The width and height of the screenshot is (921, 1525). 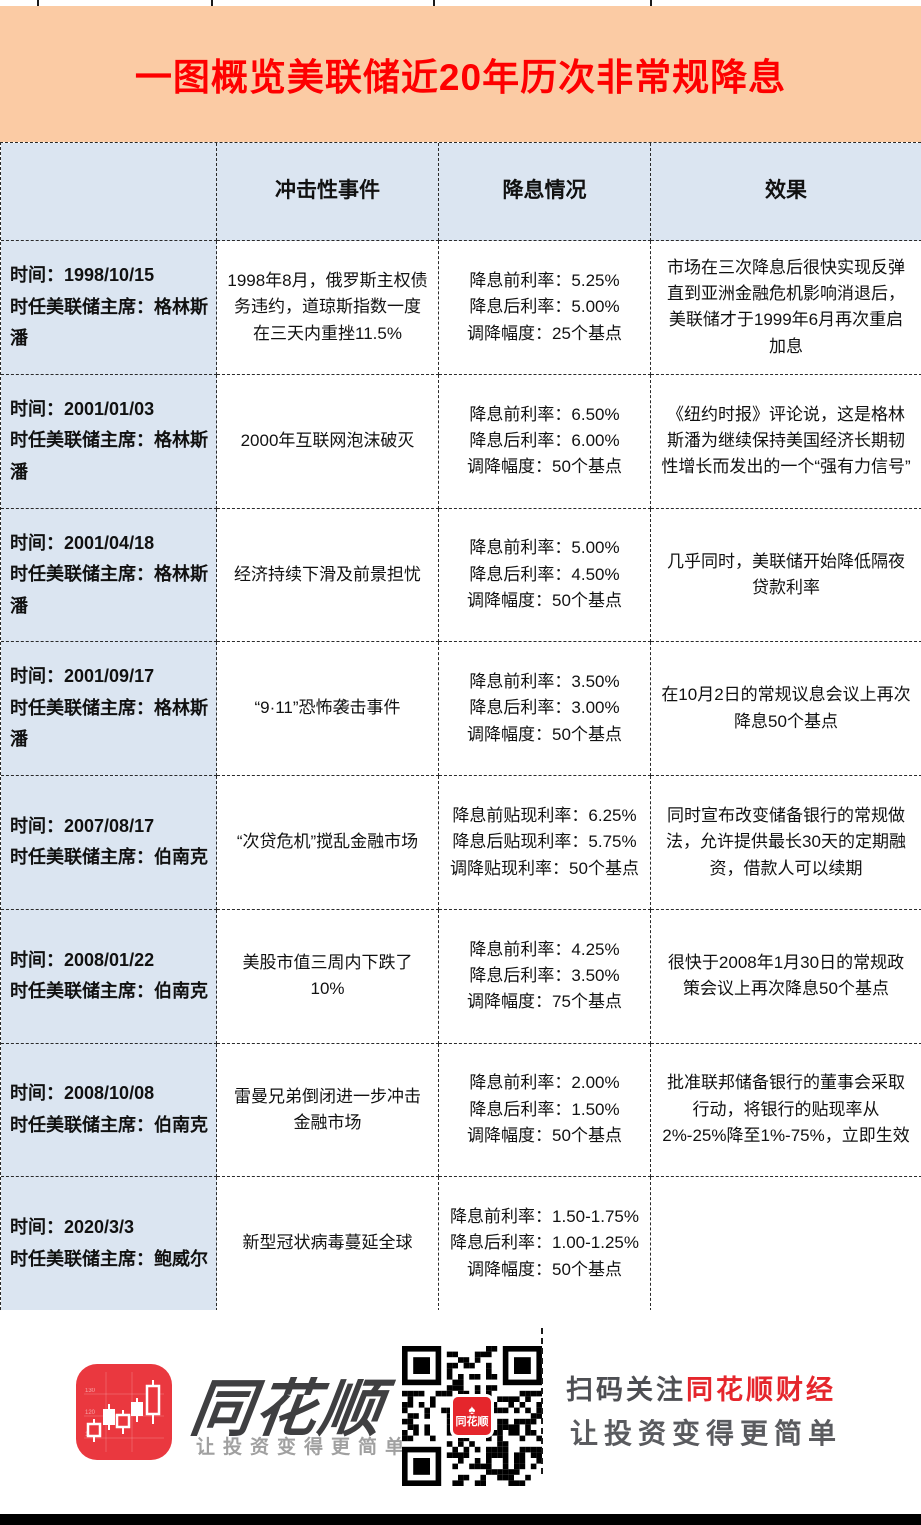 I want to click on row-header-cell: 时间：2001/01/03 时任美联储主席：格林斯潘, so click(x=109, y=441).